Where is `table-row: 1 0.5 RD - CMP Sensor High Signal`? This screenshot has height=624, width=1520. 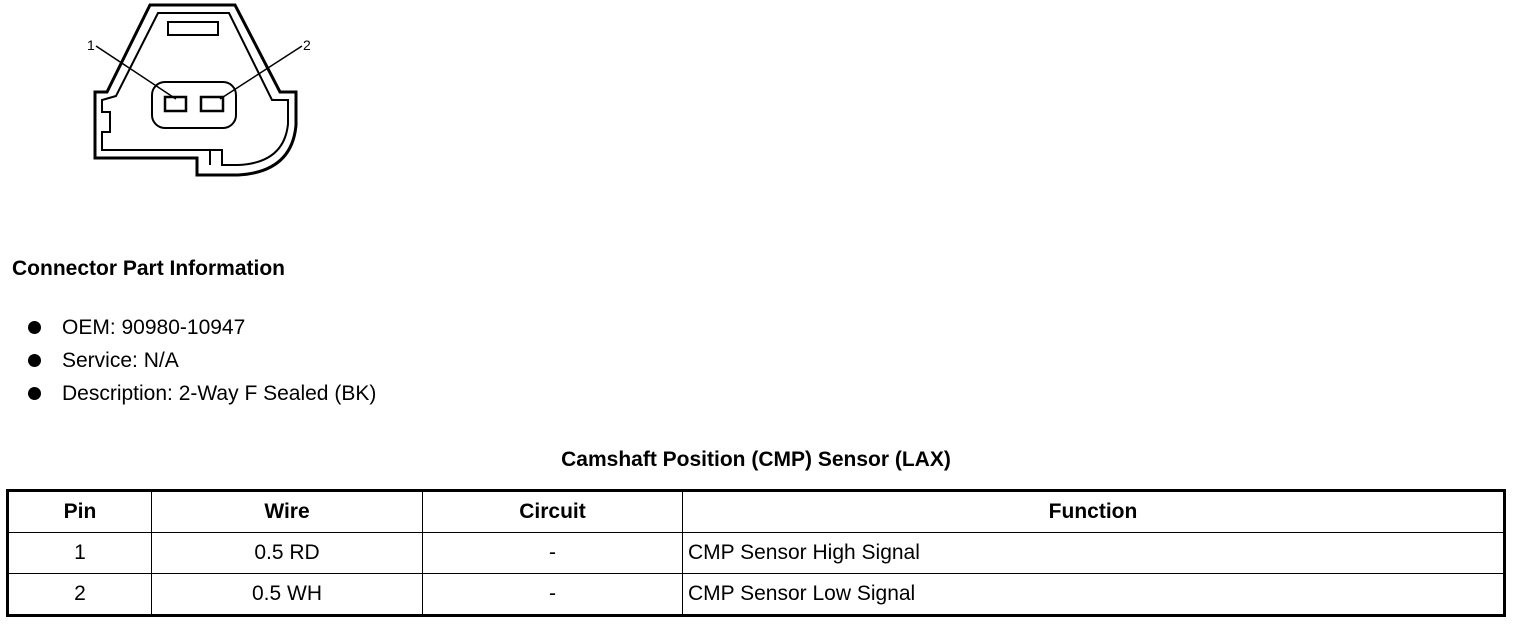
table-row: 1 0.5 RD - CMP Sensor High Signal is located at coordinates (756, 553).